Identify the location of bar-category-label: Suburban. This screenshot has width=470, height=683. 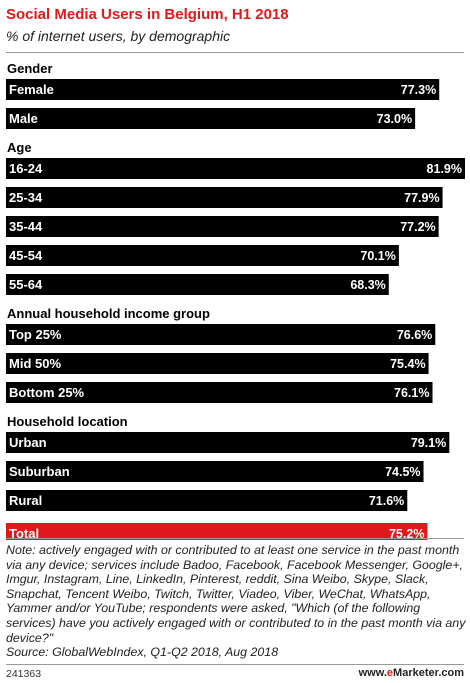
(39, 471).